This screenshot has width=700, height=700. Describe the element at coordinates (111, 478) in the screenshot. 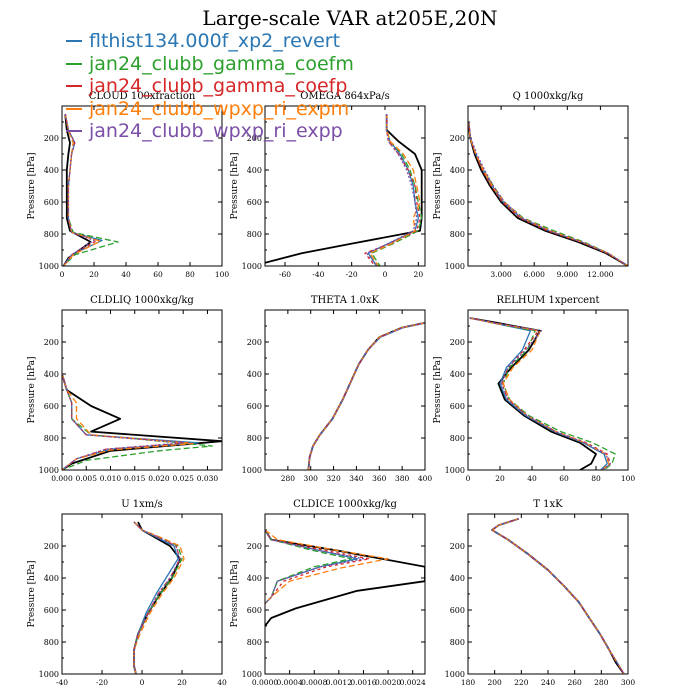

I see `x-tick-label: 0.010` at that location.